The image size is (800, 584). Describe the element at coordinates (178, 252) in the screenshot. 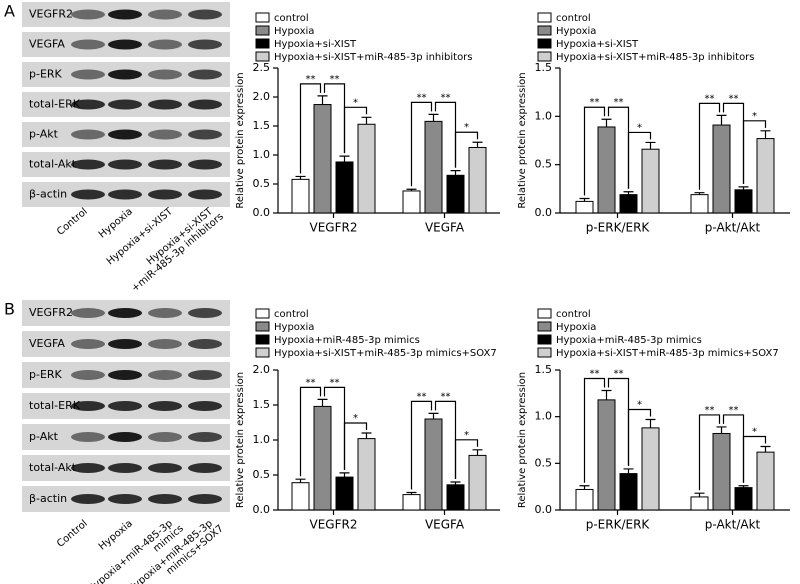

I see `blot-lane-label: +miR-485-3p inhibitors` at that location.